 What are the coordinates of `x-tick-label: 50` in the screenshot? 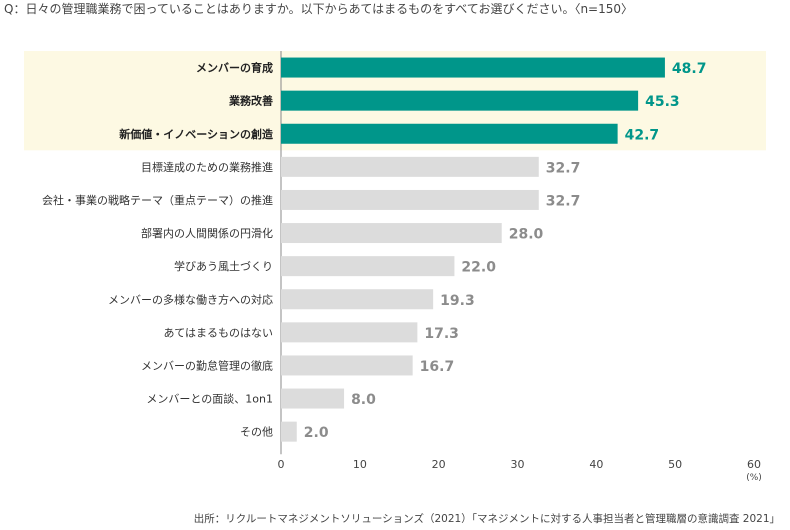 It's located at (675, 464).